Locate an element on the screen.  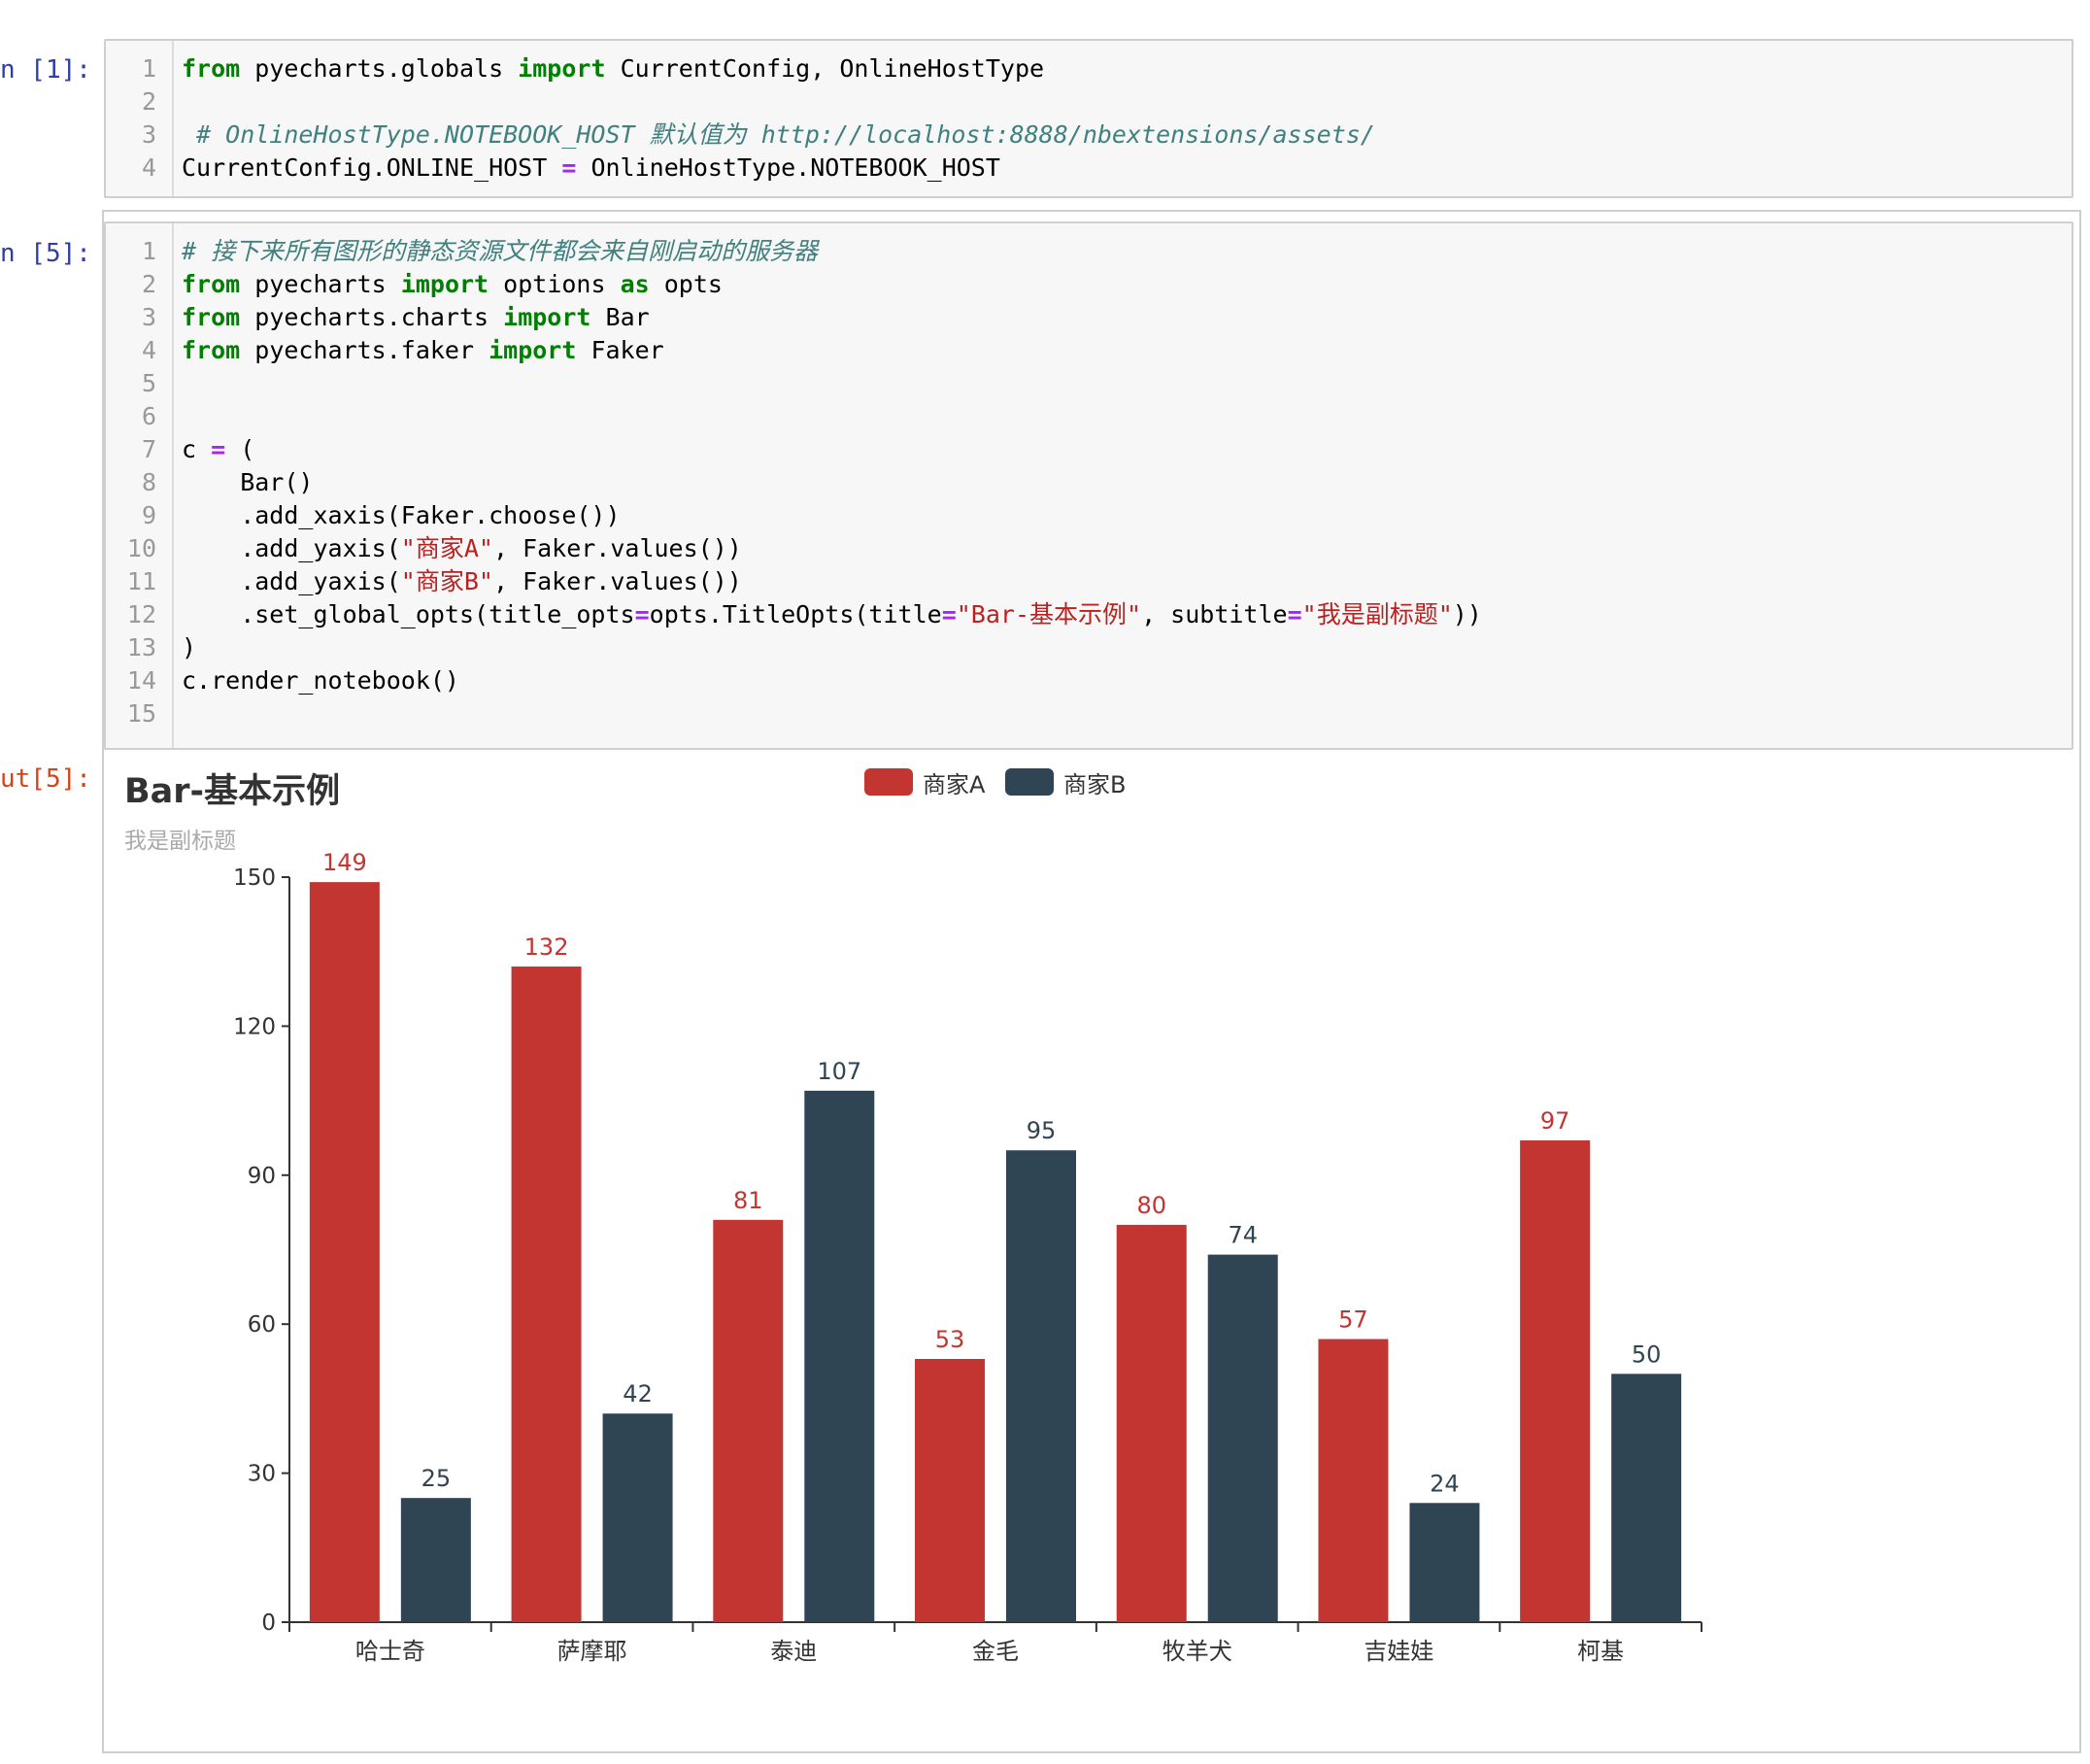
bar-data-label: 25 is located at coordinates (436, 1478).